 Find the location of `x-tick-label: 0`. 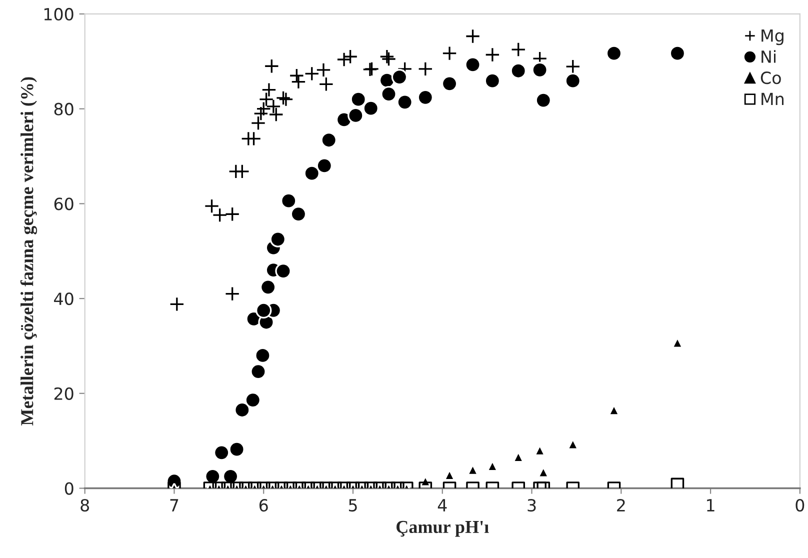

x-tick-label: 0 is located at coordinates (800, 505).